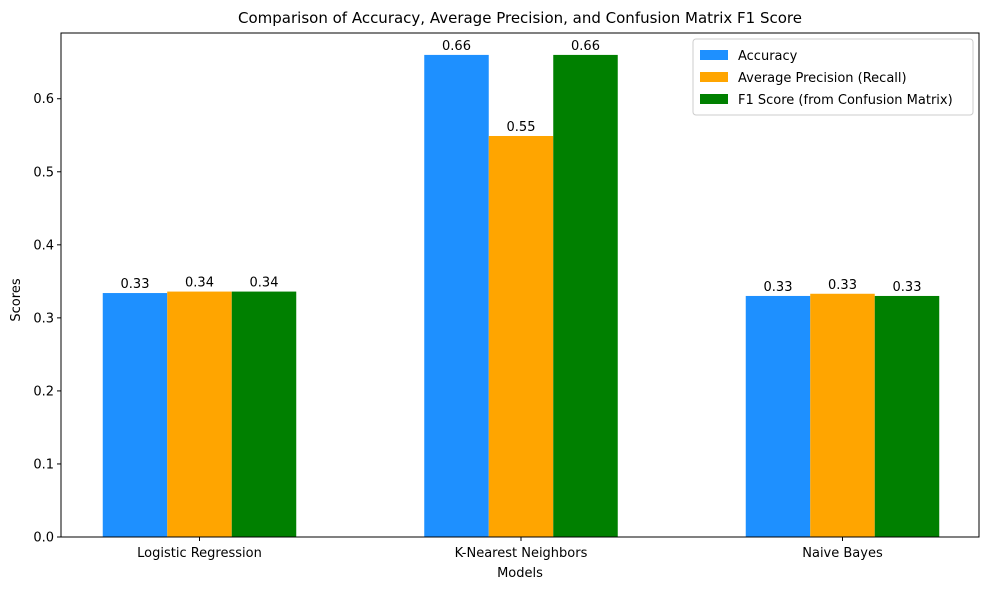 Image resolution: width=989 pixels, height=594 pixels. What do you see at coordinates (199, 553) in the screenshot?
I see `x-tick-label: Logistic Regression` at bounding box center [199, 553].